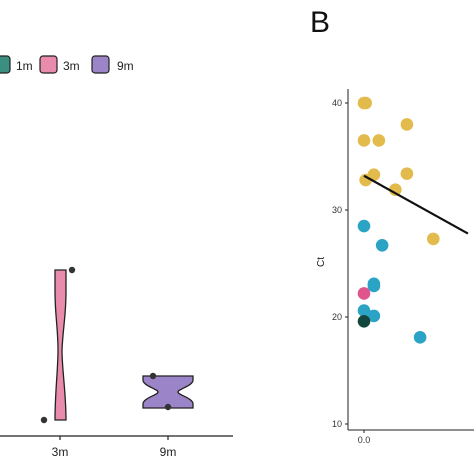  I want to click on panel-letter-b: B, so click(320, 22).